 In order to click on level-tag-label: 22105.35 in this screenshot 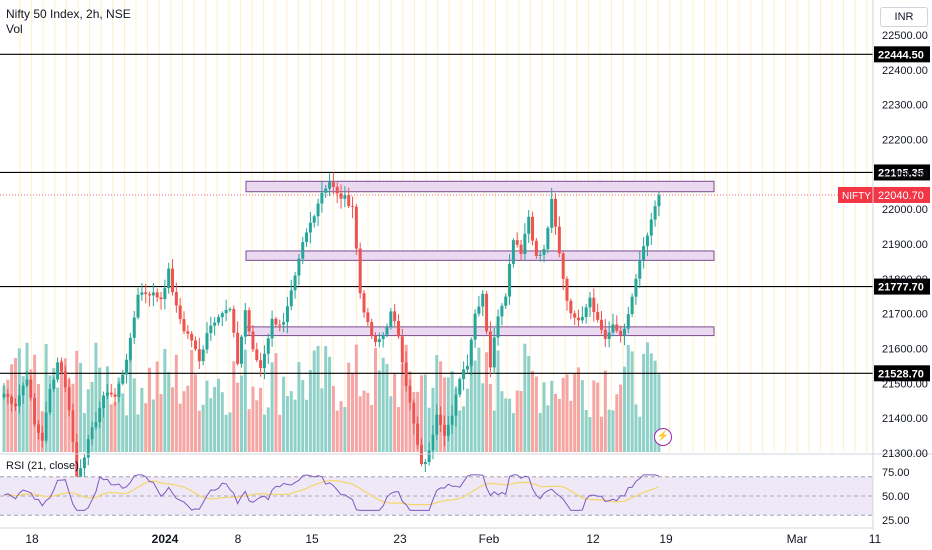, I will do `click(901, 173)`.